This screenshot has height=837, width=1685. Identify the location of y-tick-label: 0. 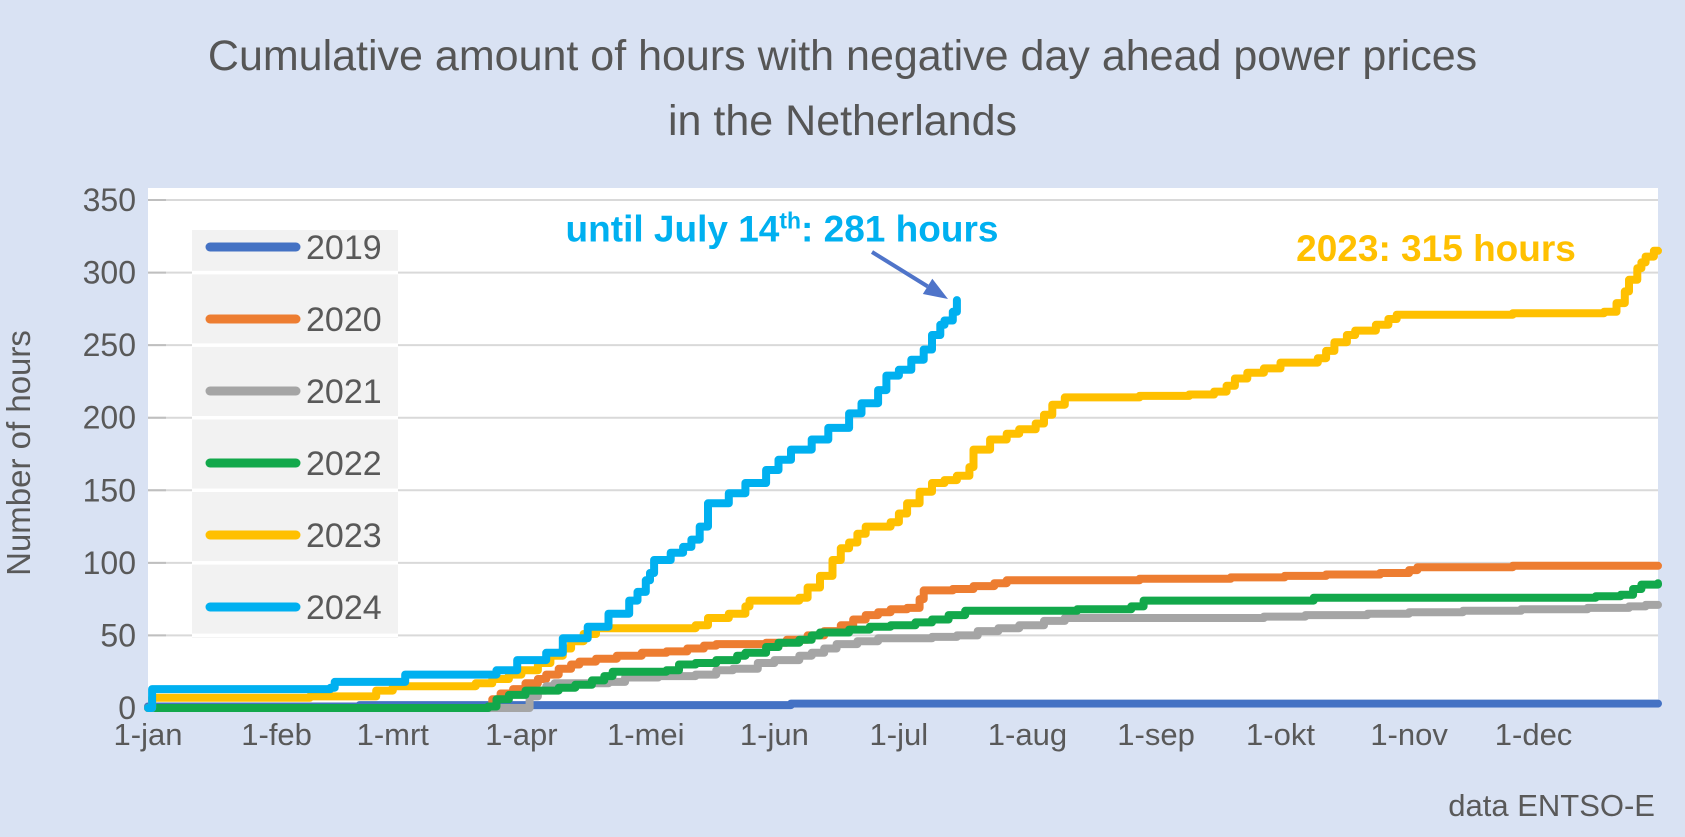
(127, 708).